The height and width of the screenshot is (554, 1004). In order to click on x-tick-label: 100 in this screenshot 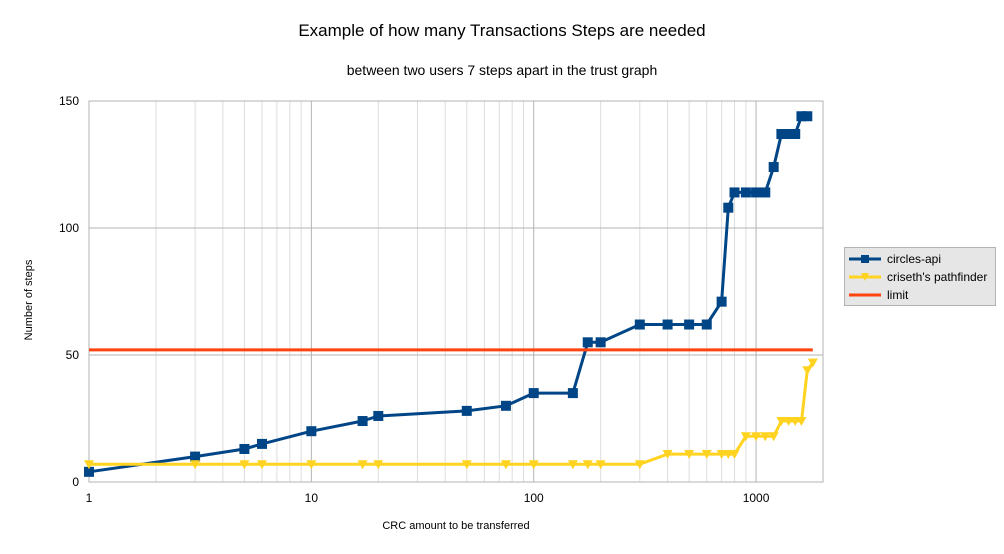, I will do `click(534, 498)`.